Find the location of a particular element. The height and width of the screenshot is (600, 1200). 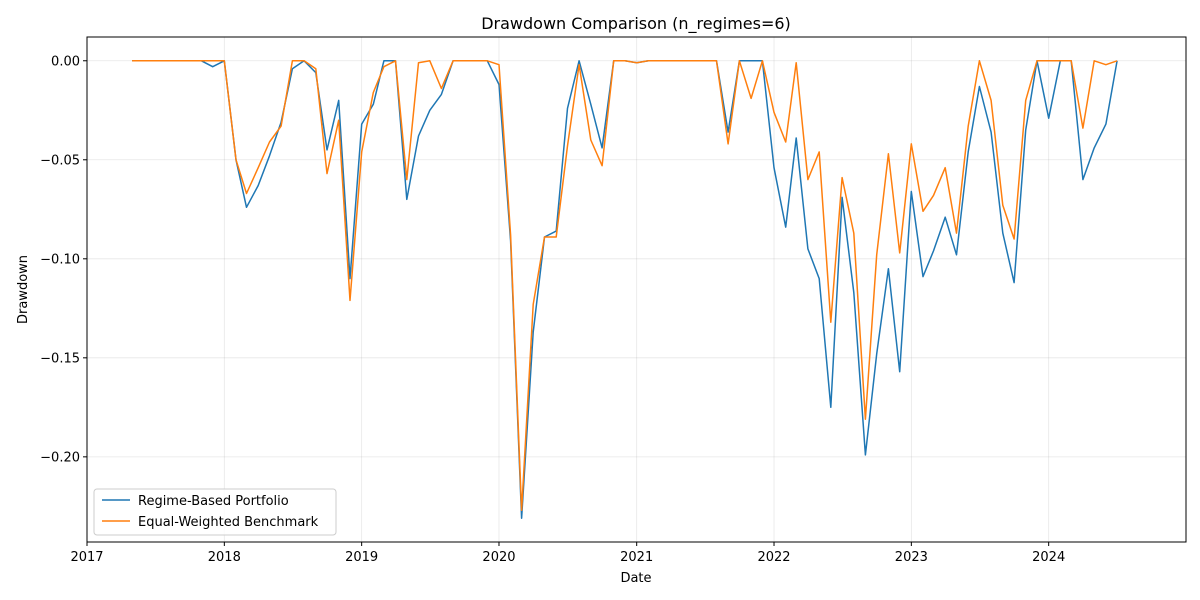

y-tick-label: −0.20 is located at coordinates (60, 457).